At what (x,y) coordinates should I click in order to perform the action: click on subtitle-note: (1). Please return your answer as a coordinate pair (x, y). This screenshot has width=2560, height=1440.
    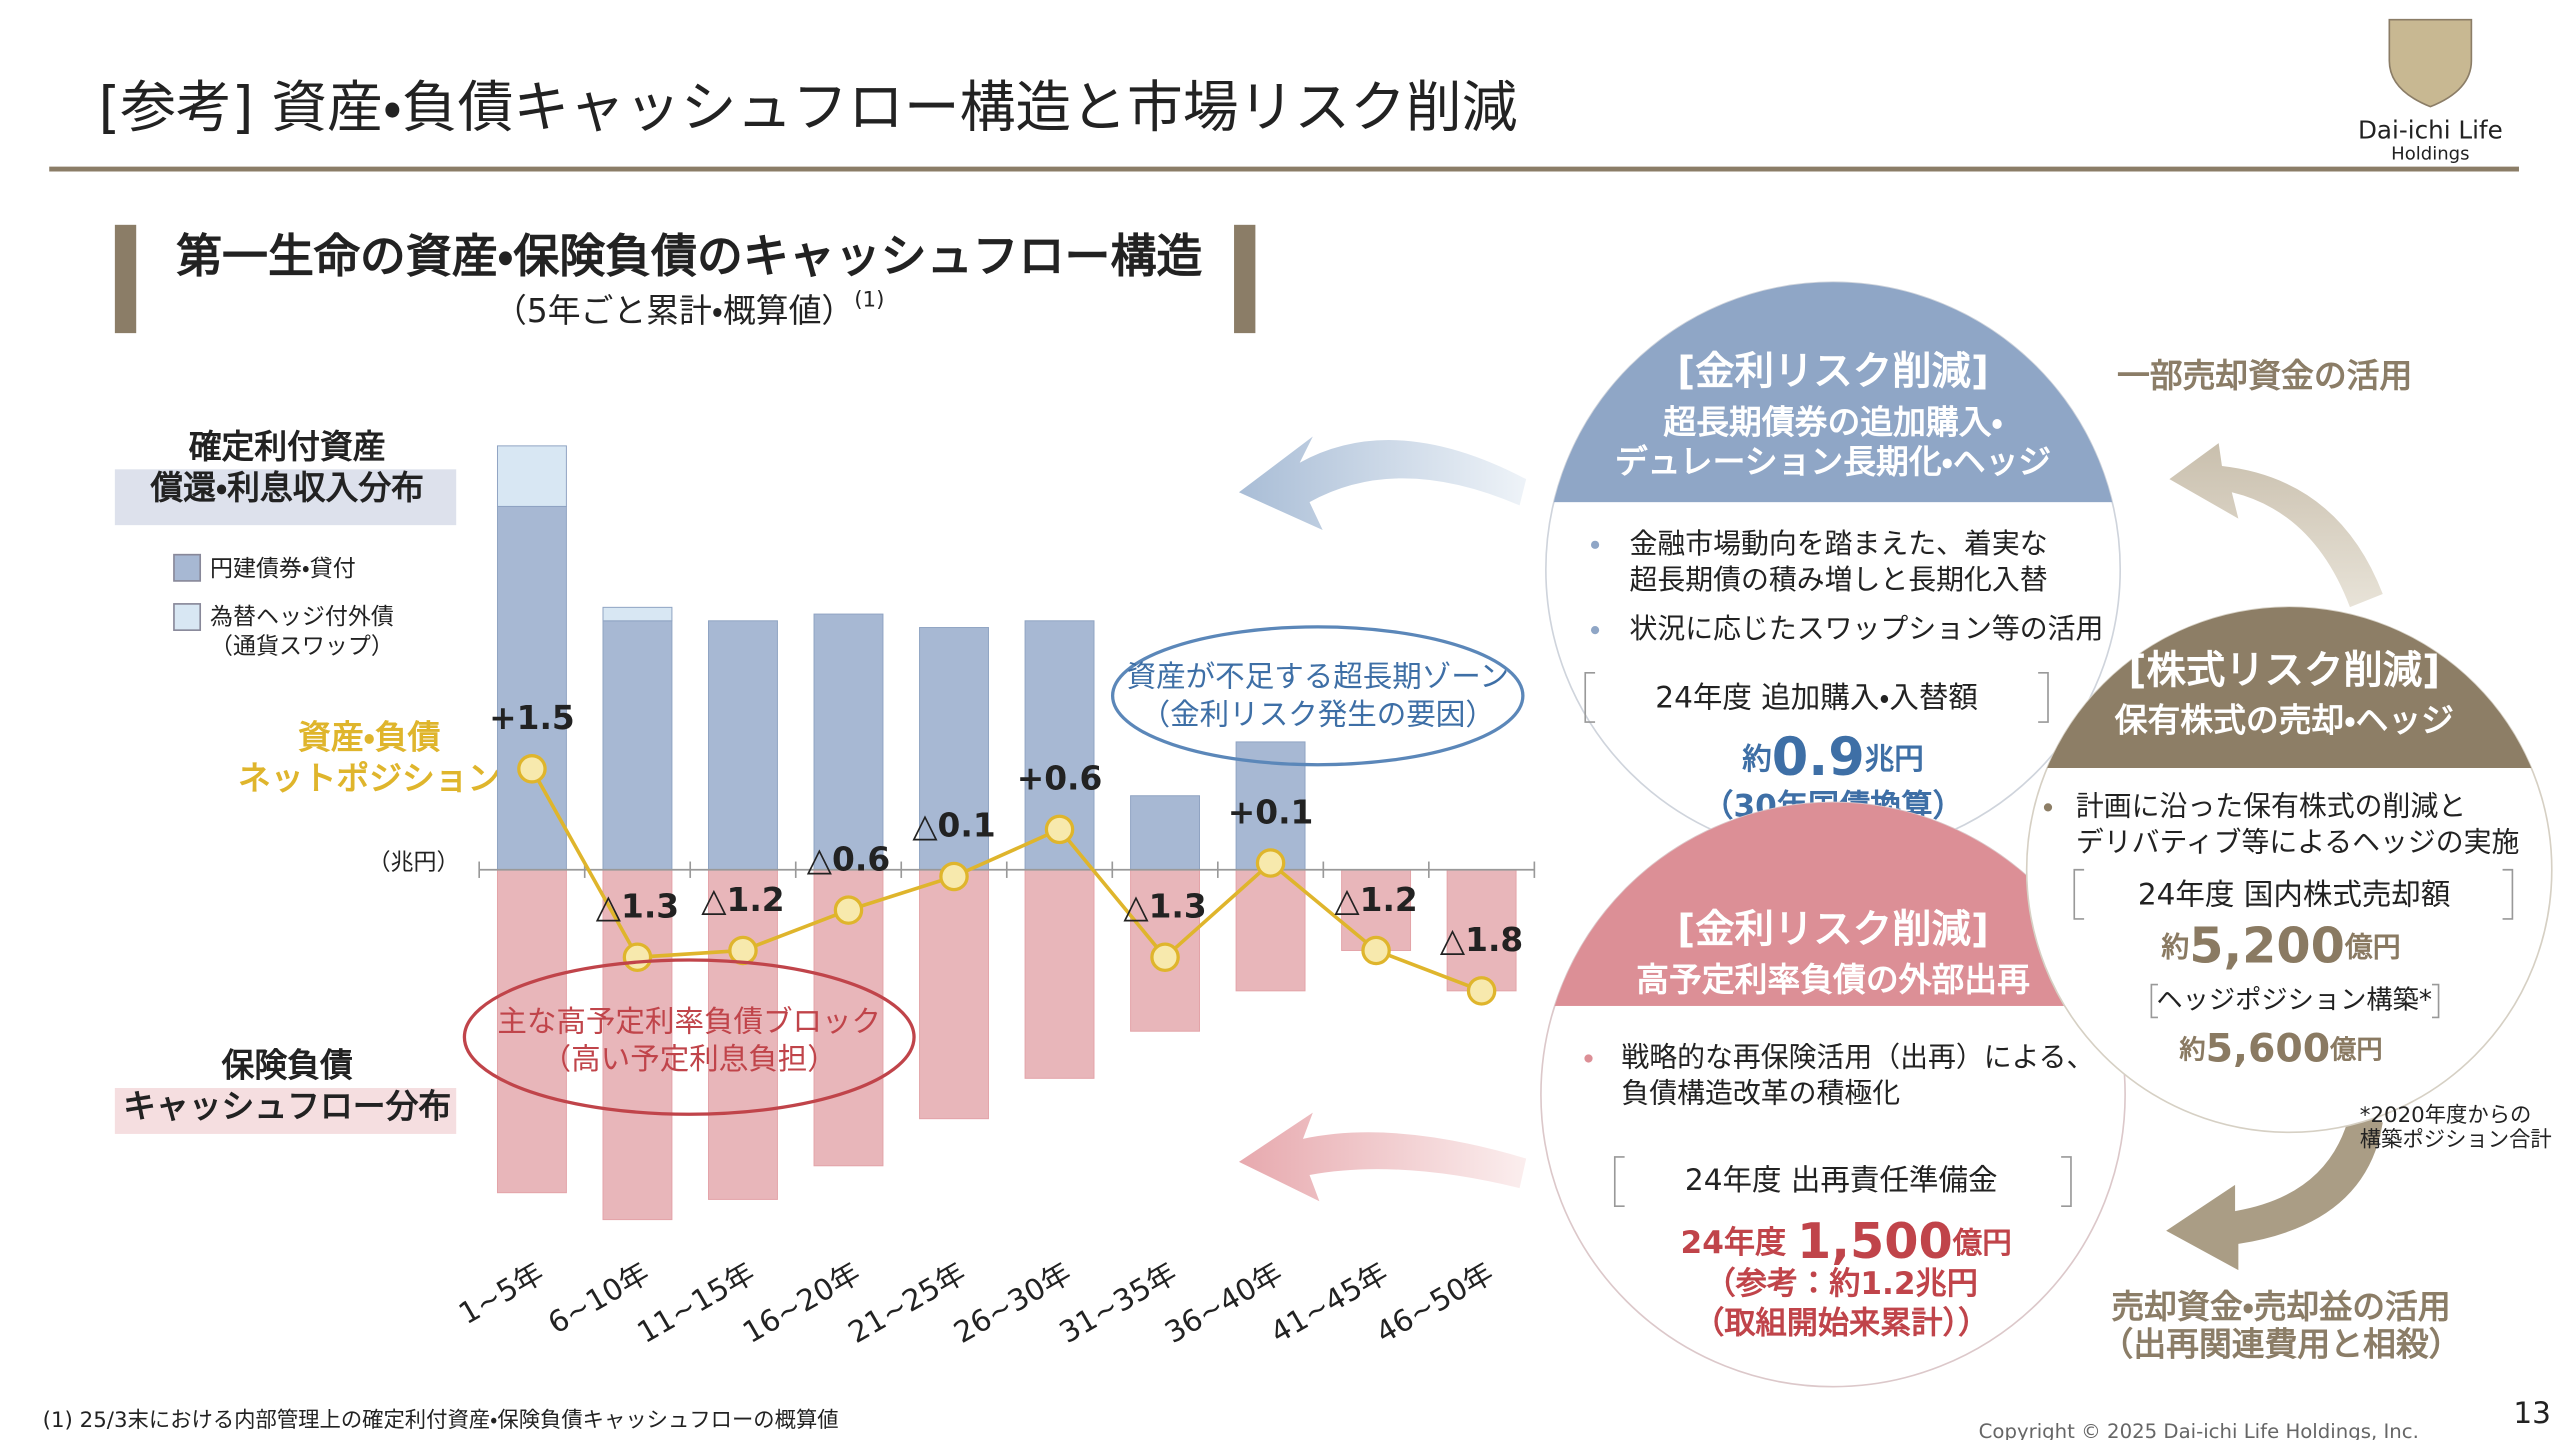
    Looking at the image, I should click on (869, 299).